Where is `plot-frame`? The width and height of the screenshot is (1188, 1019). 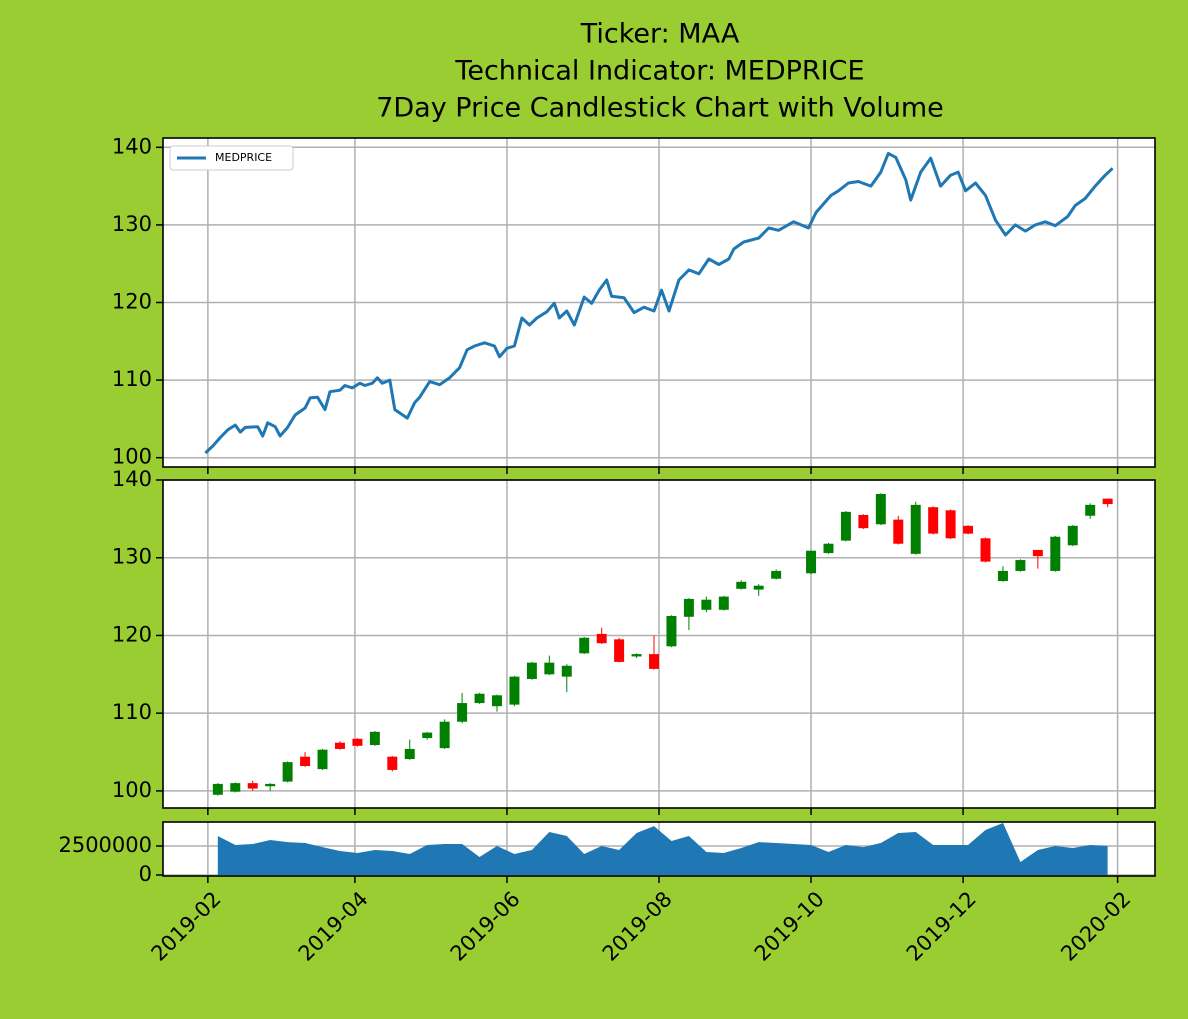 plot-frame is located at coordinates (659, 849).